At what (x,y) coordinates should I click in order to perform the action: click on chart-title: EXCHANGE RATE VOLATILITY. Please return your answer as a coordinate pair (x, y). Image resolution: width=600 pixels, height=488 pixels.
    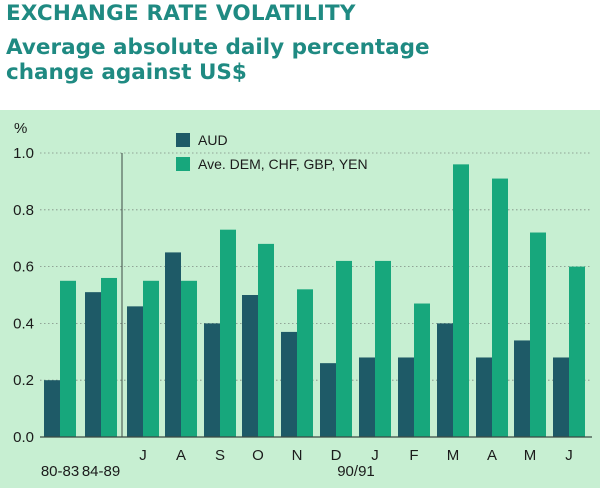
    Looking at the image, I should click on (181, 13).